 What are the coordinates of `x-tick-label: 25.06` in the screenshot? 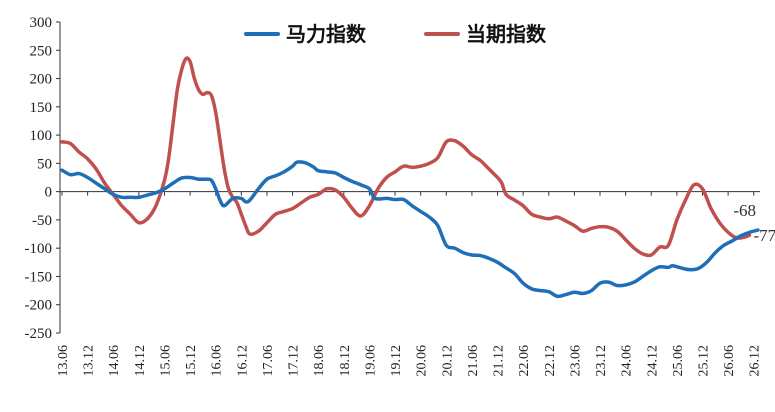 It's located at (678, 361).